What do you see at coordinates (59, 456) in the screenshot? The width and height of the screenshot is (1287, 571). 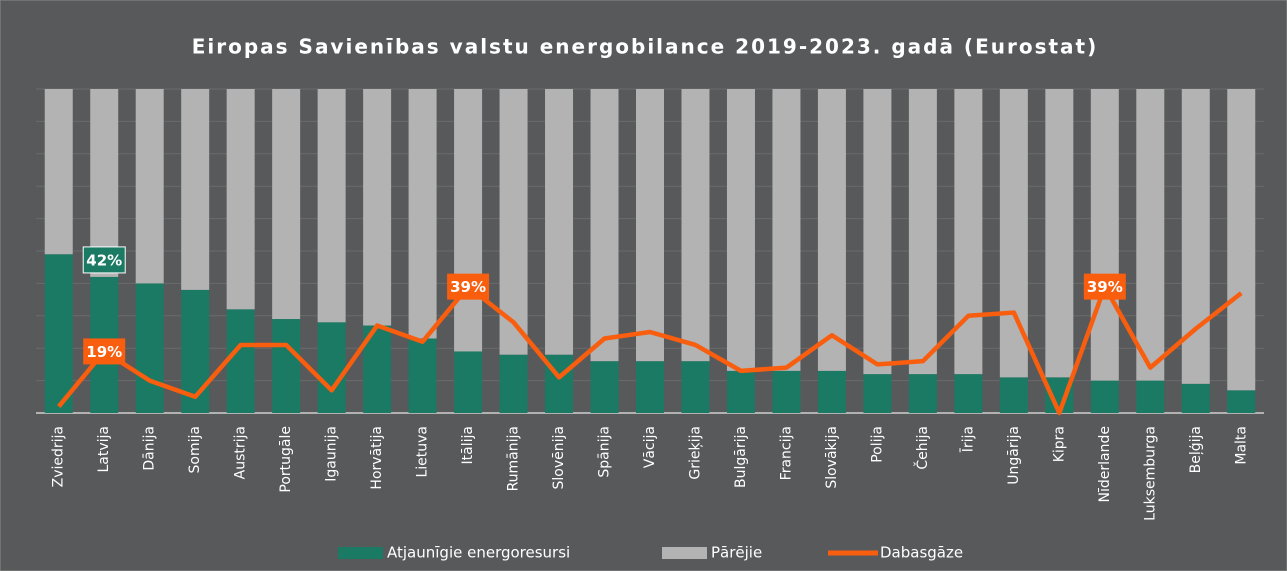 I see `x-tick-label: Zviedrija` at bounding box center [59, 456].